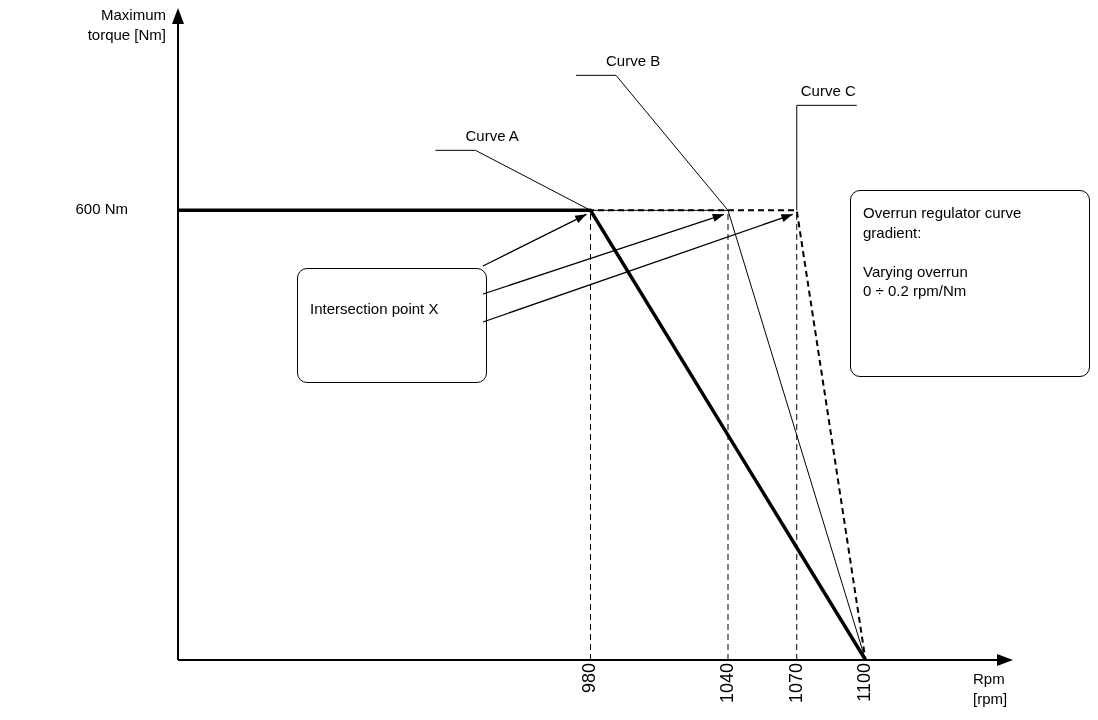 This screenshot has width=1098, height=720. What do you see at coordinates (633, 60) in the screenshot?
I see `text: Curve B` at bounding box center [633, 60].